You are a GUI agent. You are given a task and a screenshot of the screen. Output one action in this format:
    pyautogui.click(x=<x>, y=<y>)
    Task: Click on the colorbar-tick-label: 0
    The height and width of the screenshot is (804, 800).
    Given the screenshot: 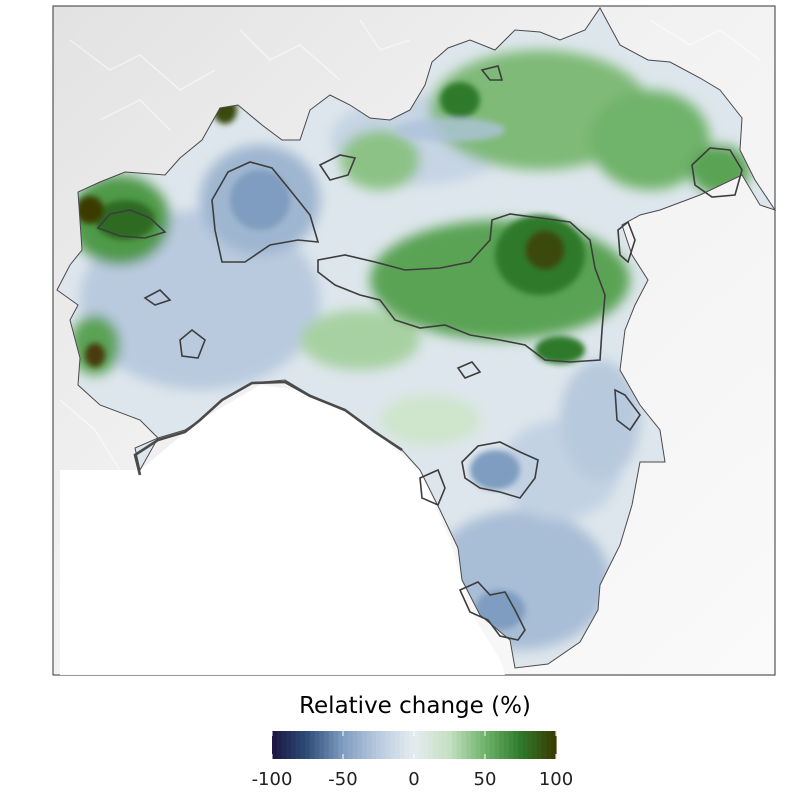 What is the action you would take?
    pyautogui.click(x=413, y=779)
    